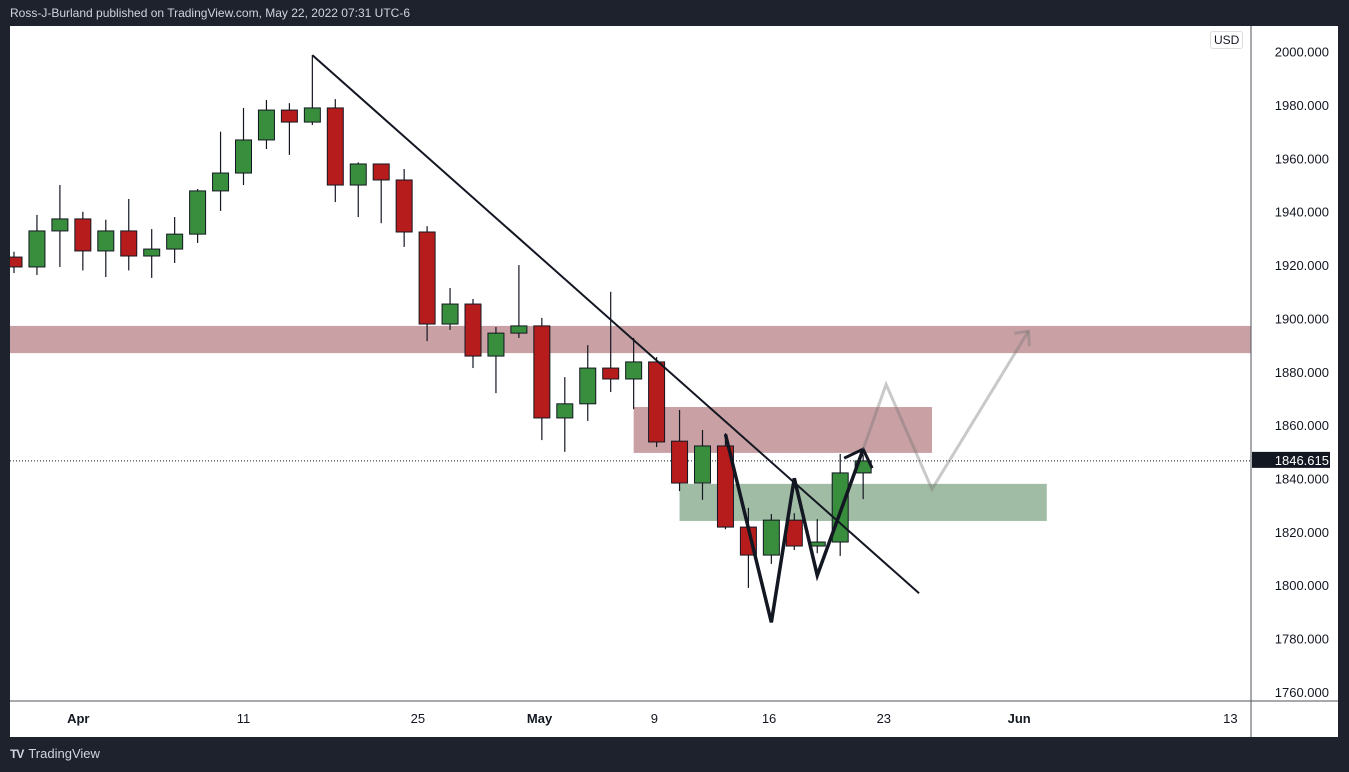 Image resolution: width=1349 pixels, height=772 pixels. I want to click on tradingview-logo-label: TradingView, so click(64, 753).